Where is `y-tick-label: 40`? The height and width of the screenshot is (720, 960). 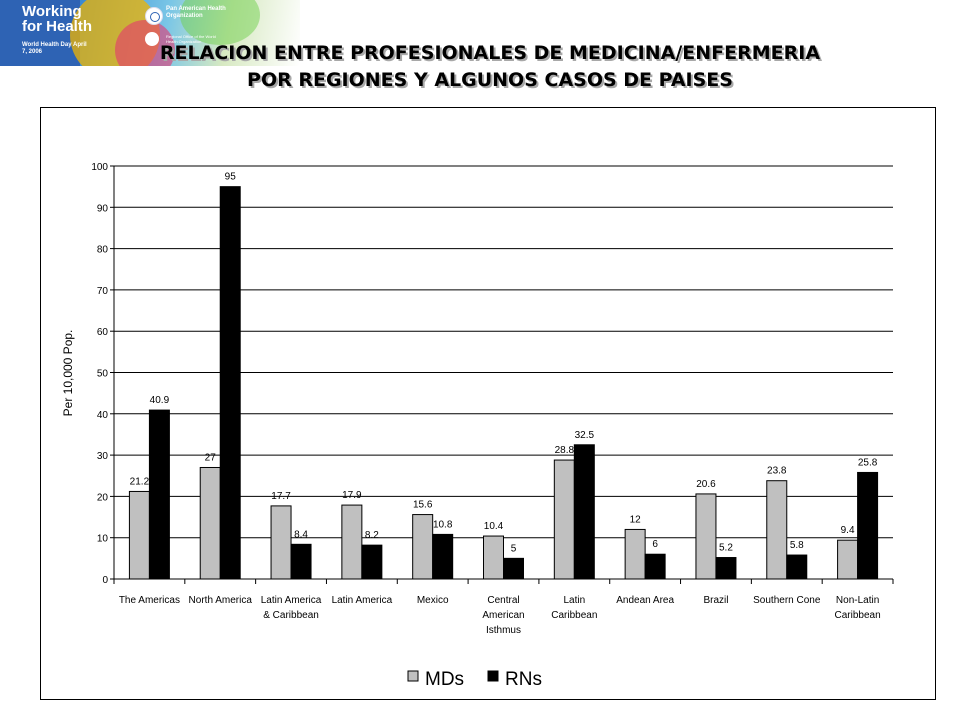
y-tick-label: 40 is located at coordinates (103, 415).